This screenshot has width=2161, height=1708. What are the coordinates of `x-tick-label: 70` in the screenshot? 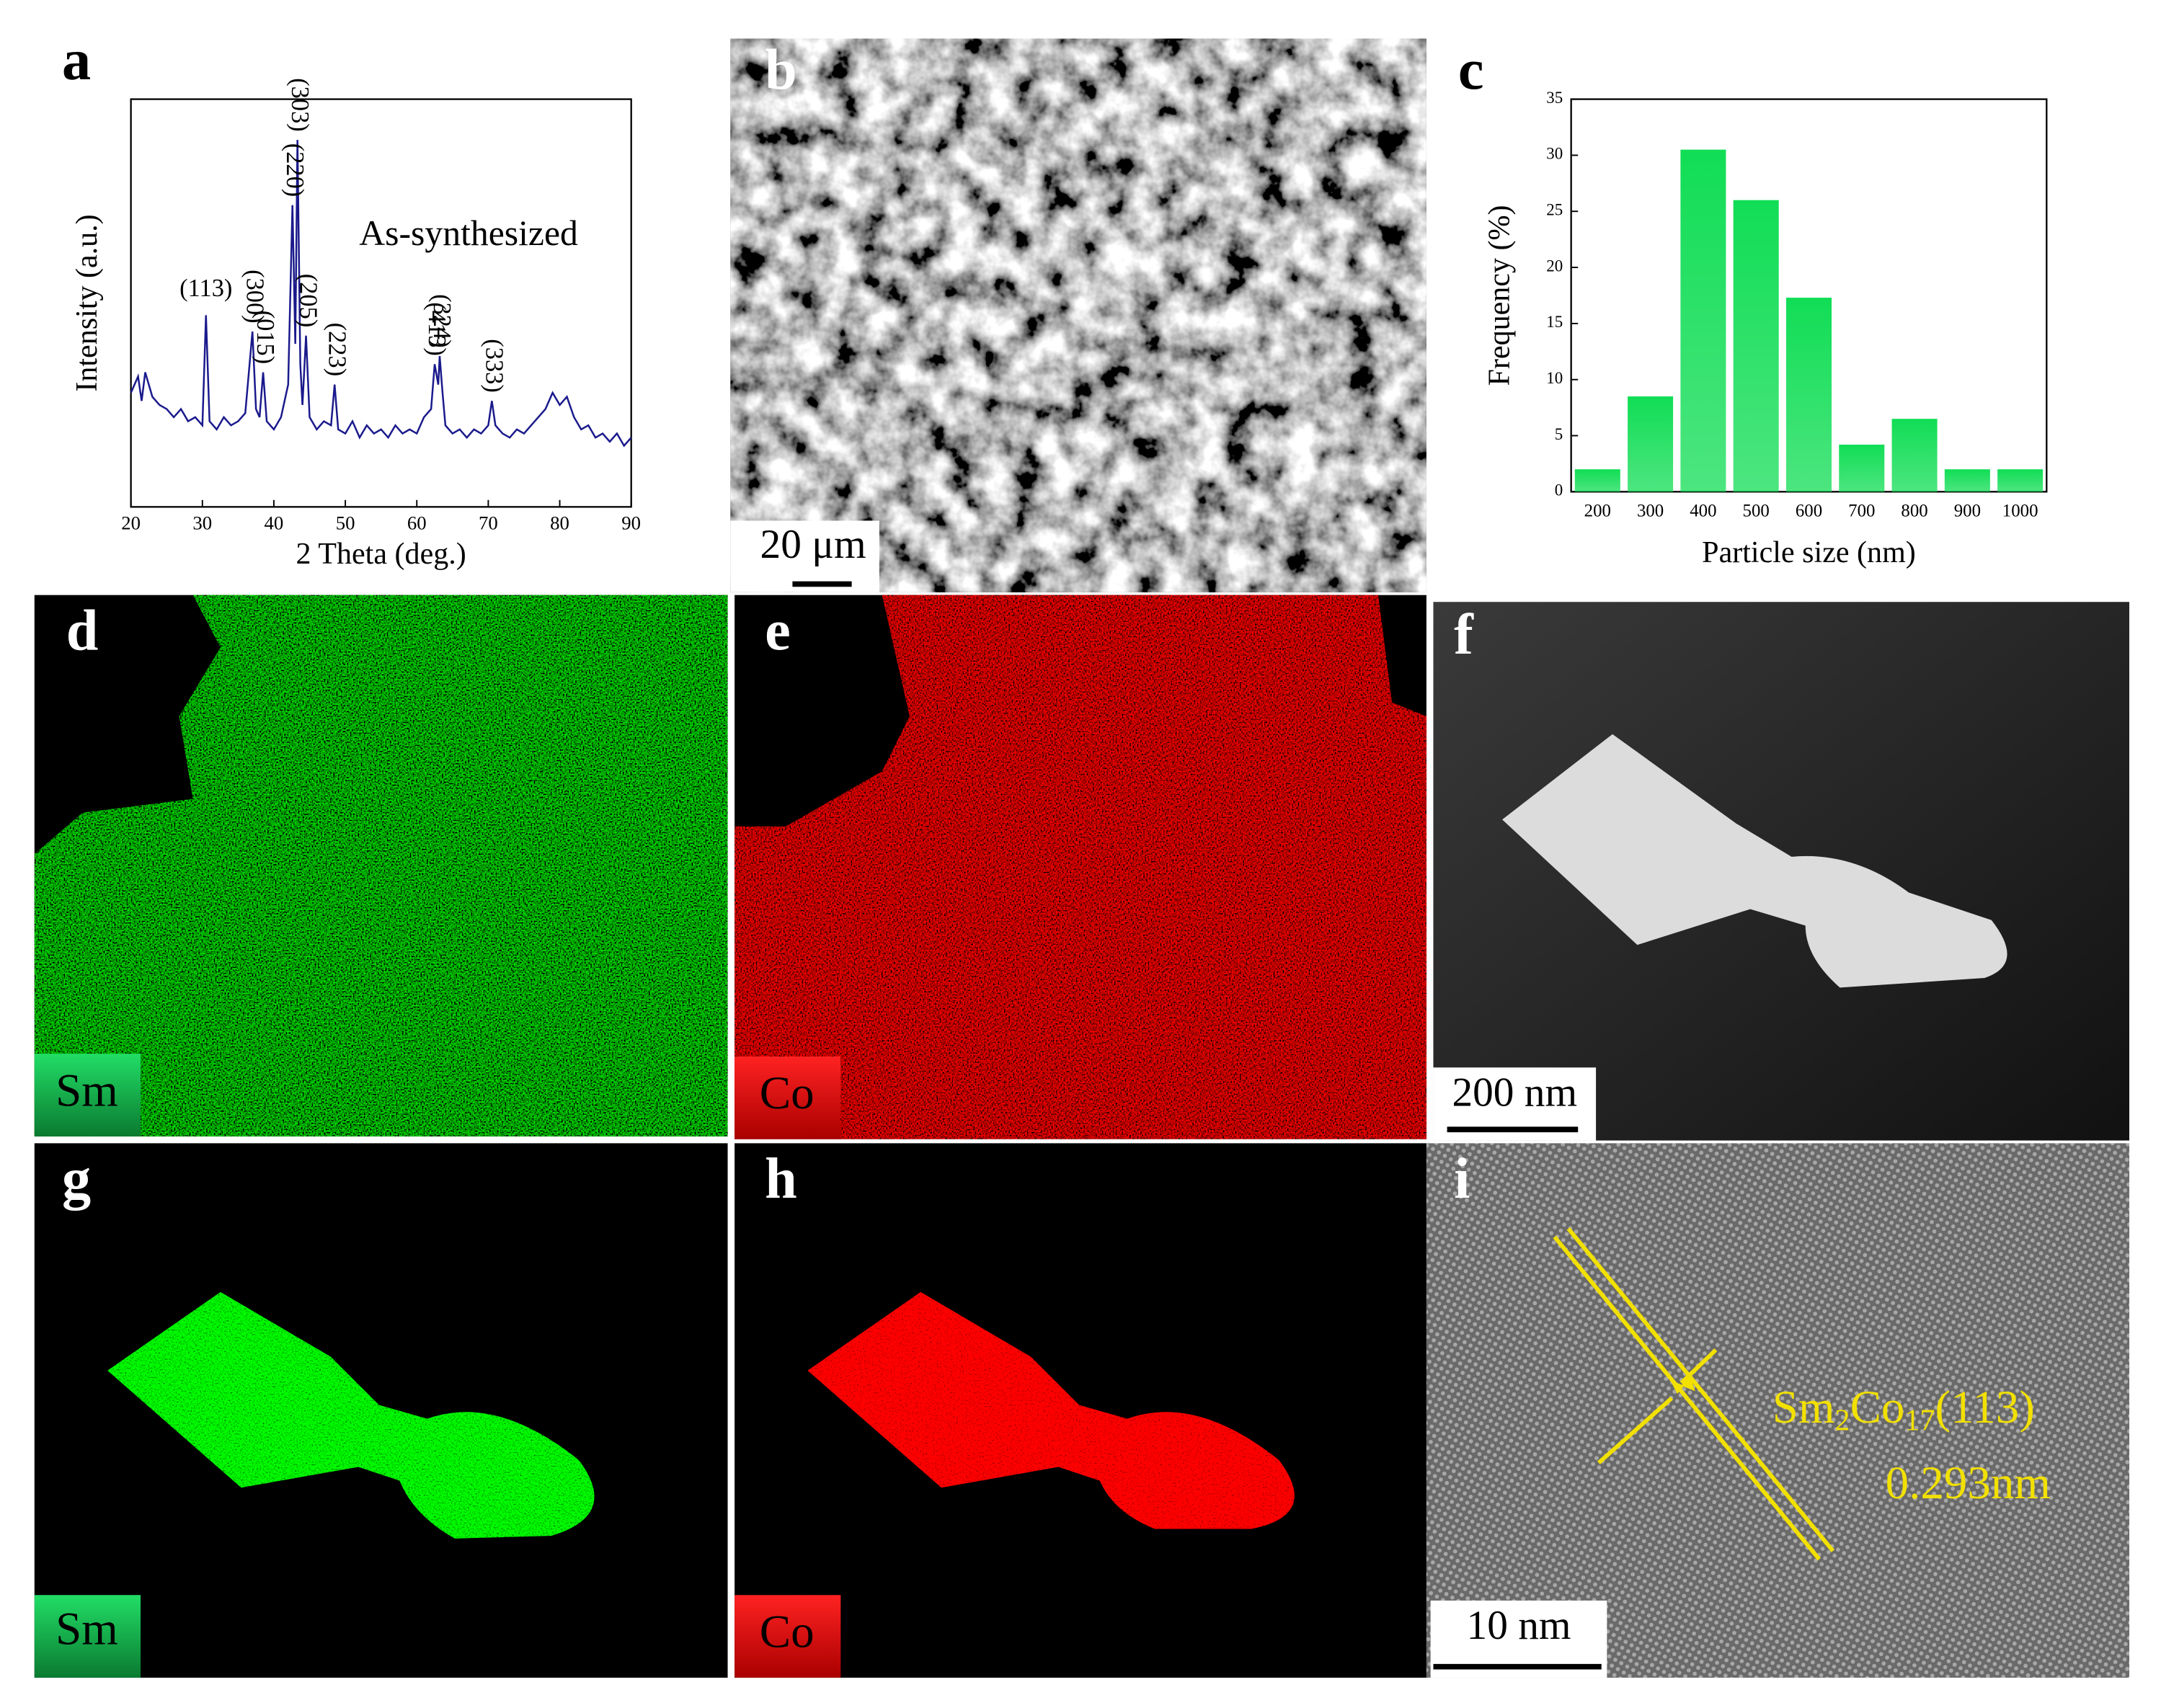 It's located at (488, 522).